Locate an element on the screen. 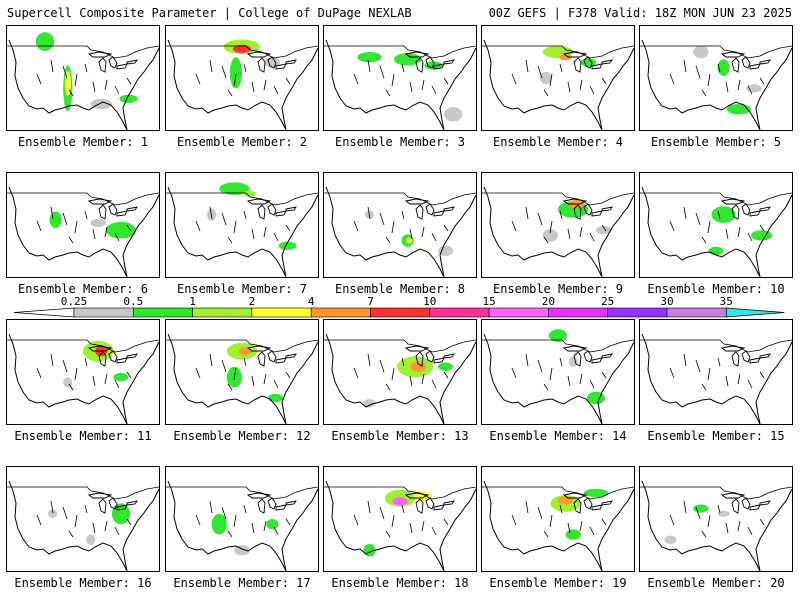  panel-caption: Ensemble Member: 15 is located at coordinates (716, 436).